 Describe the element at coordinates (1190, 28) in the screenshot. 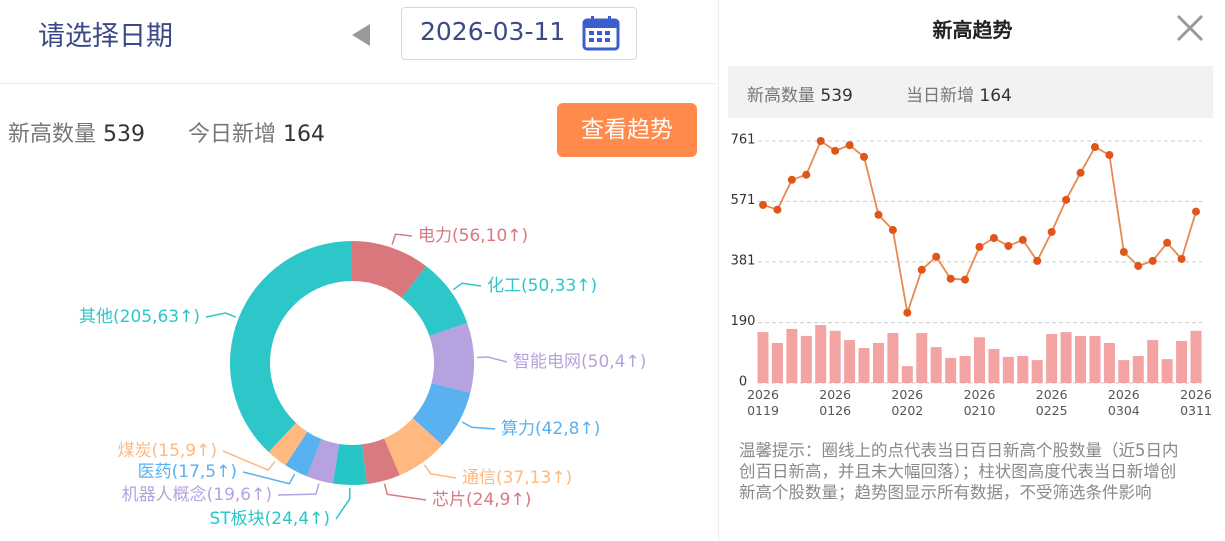

I see `close-button` at that location.